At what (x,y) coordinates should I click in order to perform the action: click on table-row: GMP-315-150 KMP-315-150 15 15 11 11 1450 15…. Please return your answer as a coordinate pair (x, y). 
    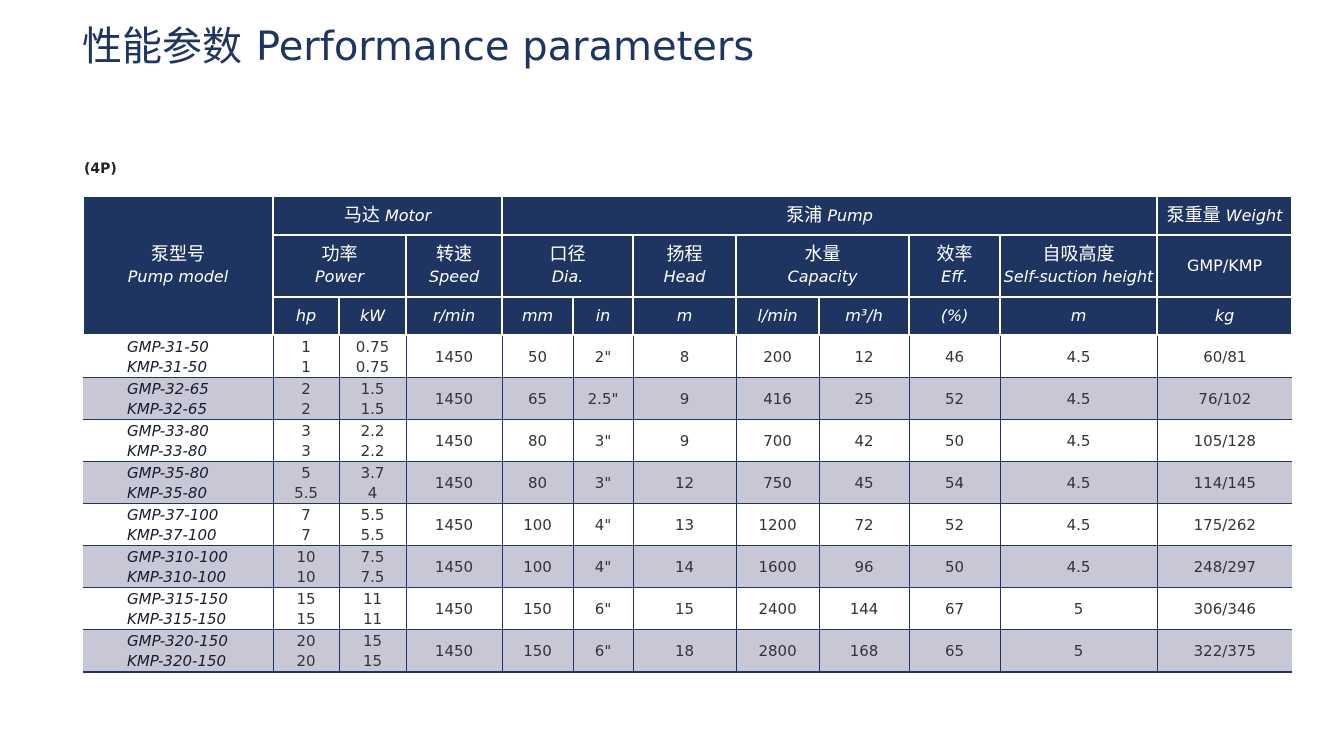
    Looking at the image, I should click on (688, 608).